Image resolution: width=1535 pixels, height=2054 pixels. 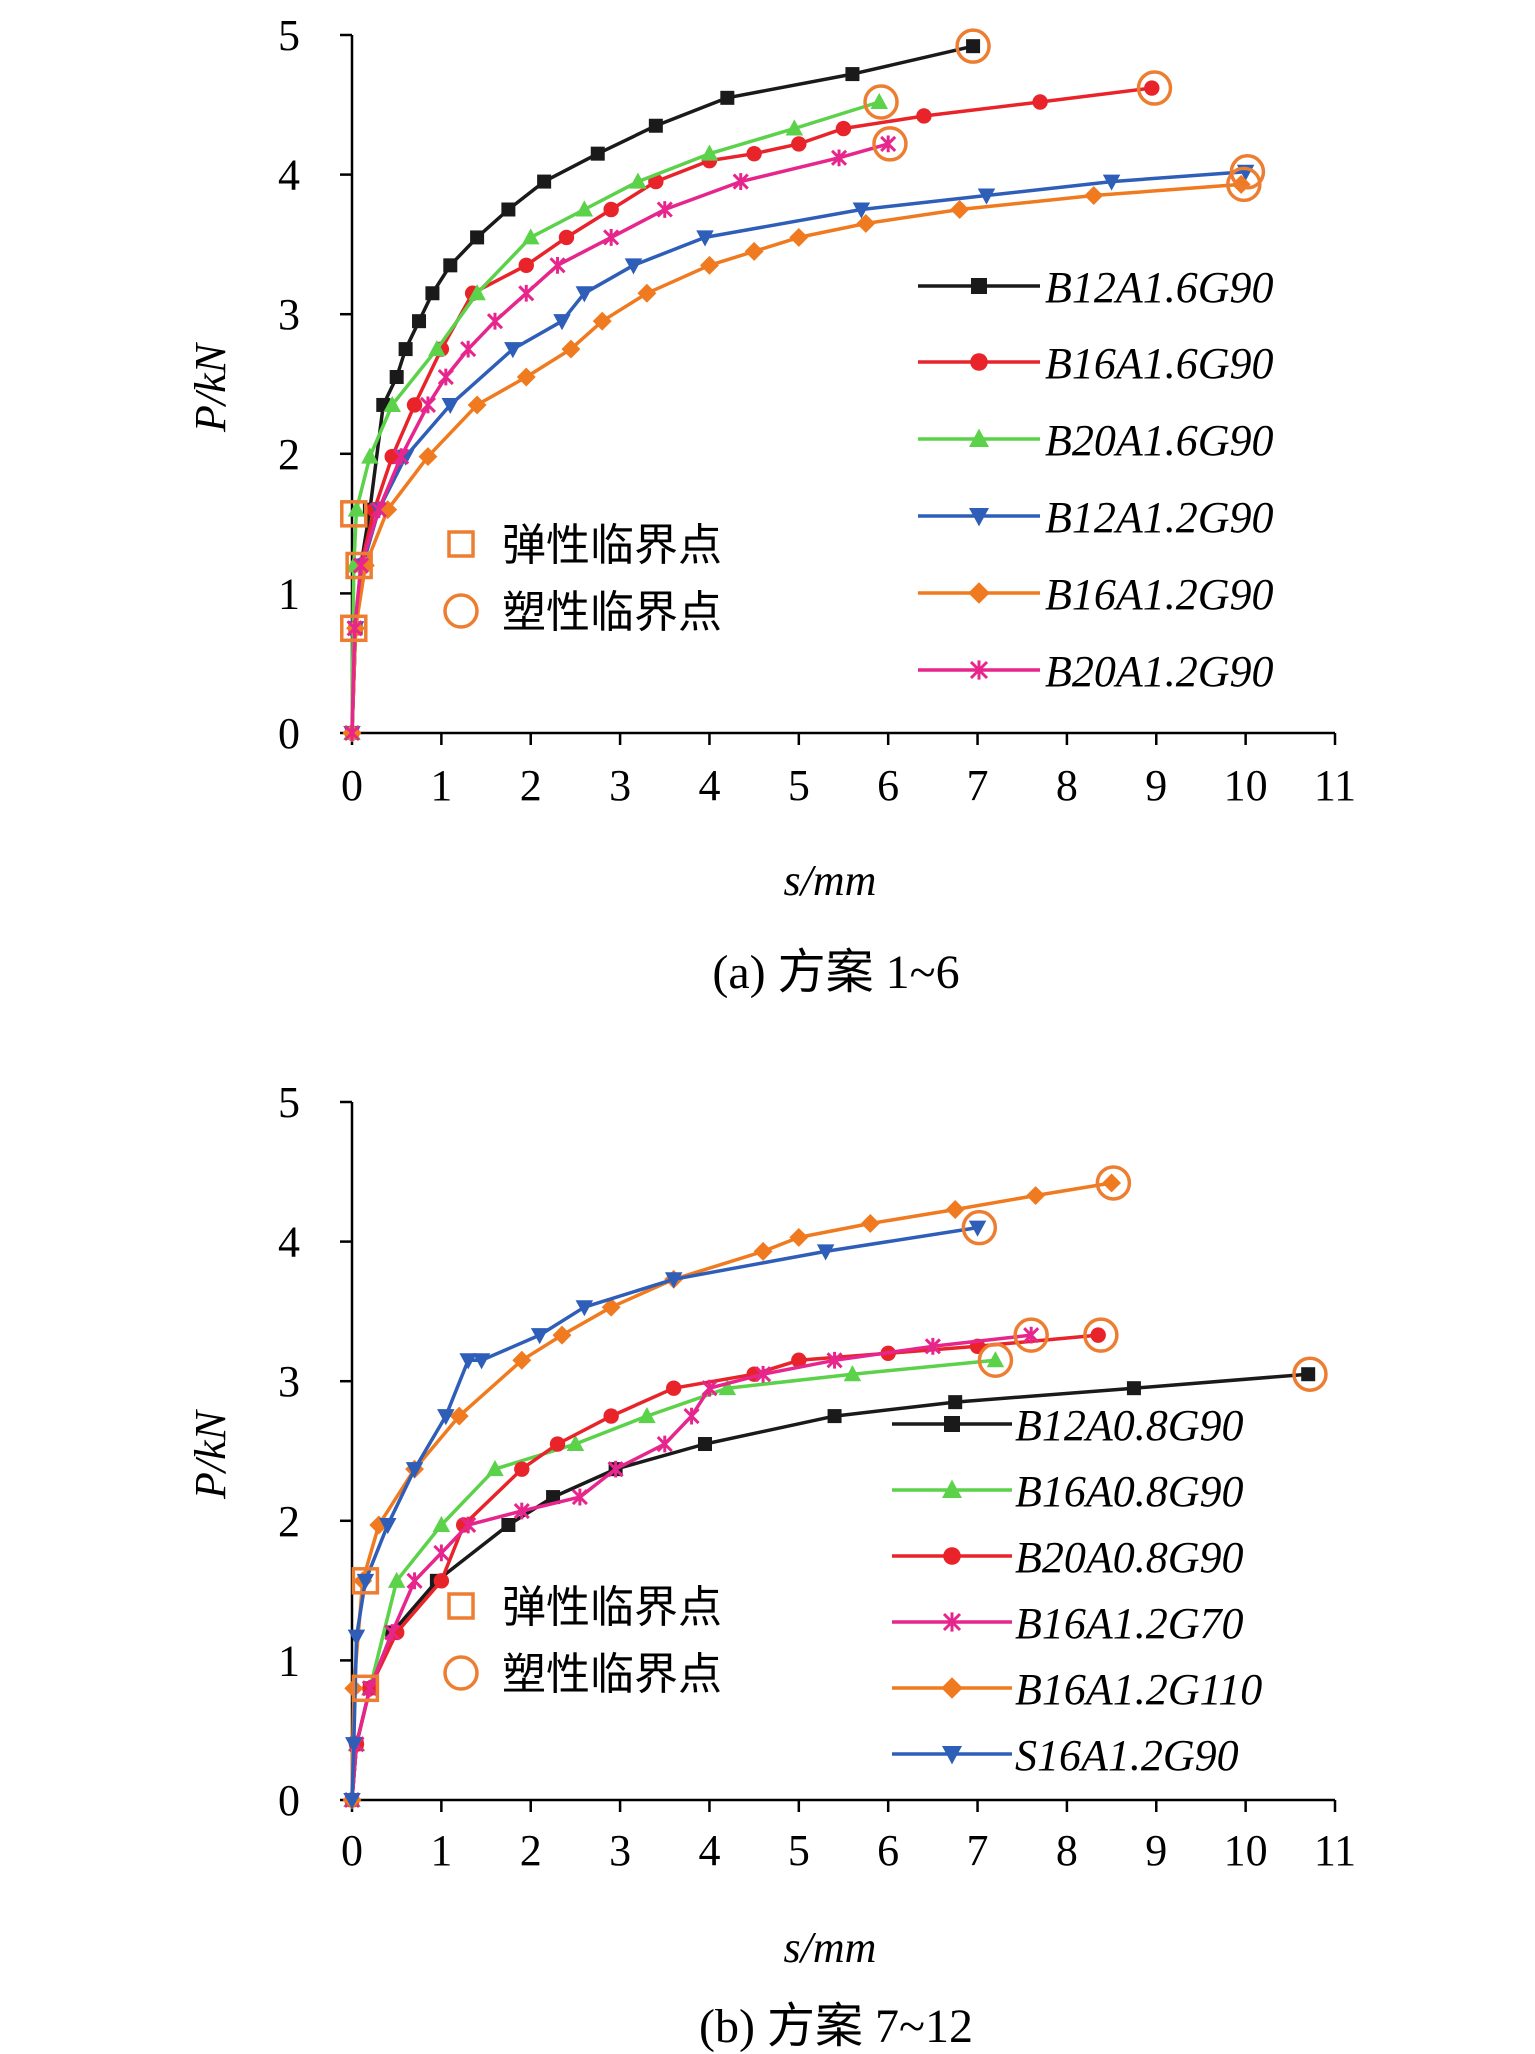 What do you see at coordinates (289, 175) in the screenshot?
I see `y-tick-label: 4` at bounding box center [289, 175].